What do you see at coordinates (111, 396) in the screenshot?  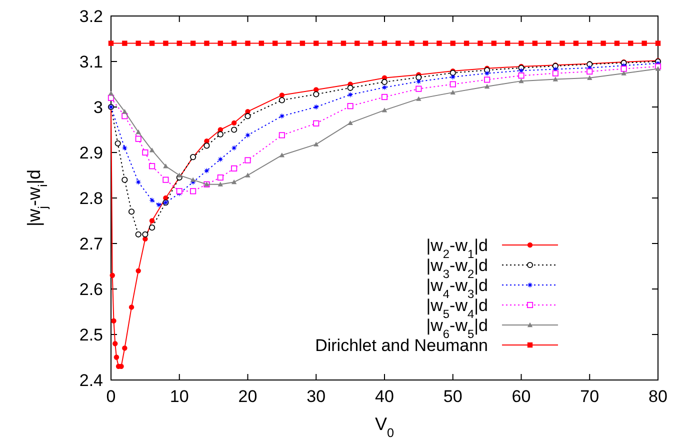 I see `x-tick-label: 0` at bounding box center [111, 396].